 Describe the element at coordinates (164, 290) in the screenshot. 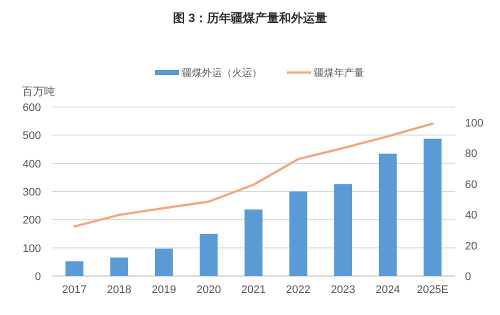

I see `x-tick-label: 2019` at that location.